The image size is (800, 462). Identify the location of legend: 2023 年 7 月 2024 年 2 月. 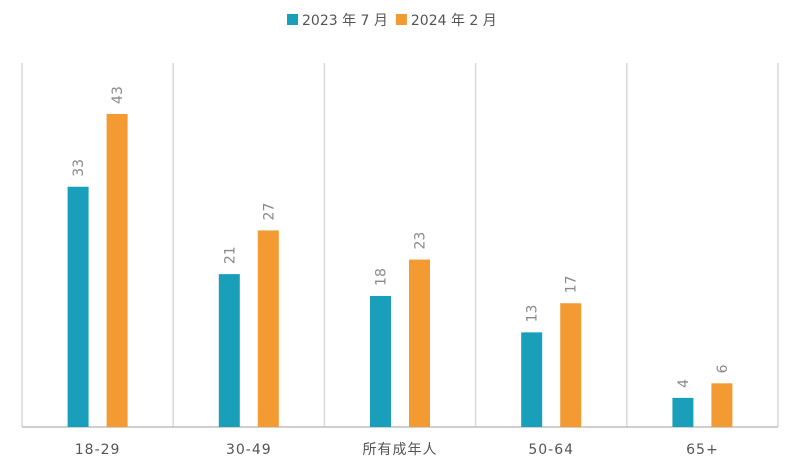
(392, 21).